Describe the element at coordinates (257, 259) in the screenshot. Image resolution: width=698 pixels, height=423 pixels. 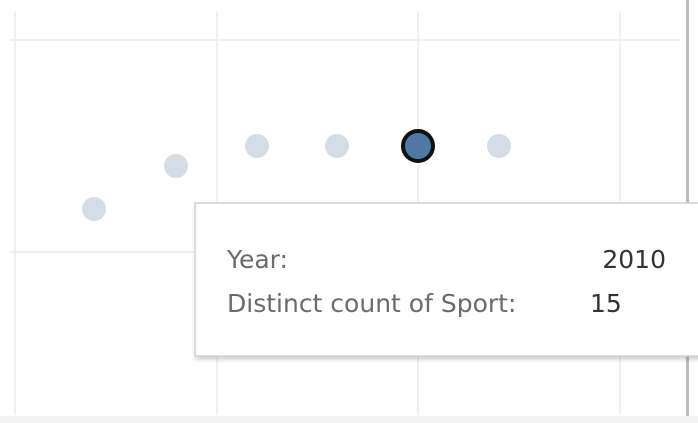
I see `tooltip-label: Year:` at that location.